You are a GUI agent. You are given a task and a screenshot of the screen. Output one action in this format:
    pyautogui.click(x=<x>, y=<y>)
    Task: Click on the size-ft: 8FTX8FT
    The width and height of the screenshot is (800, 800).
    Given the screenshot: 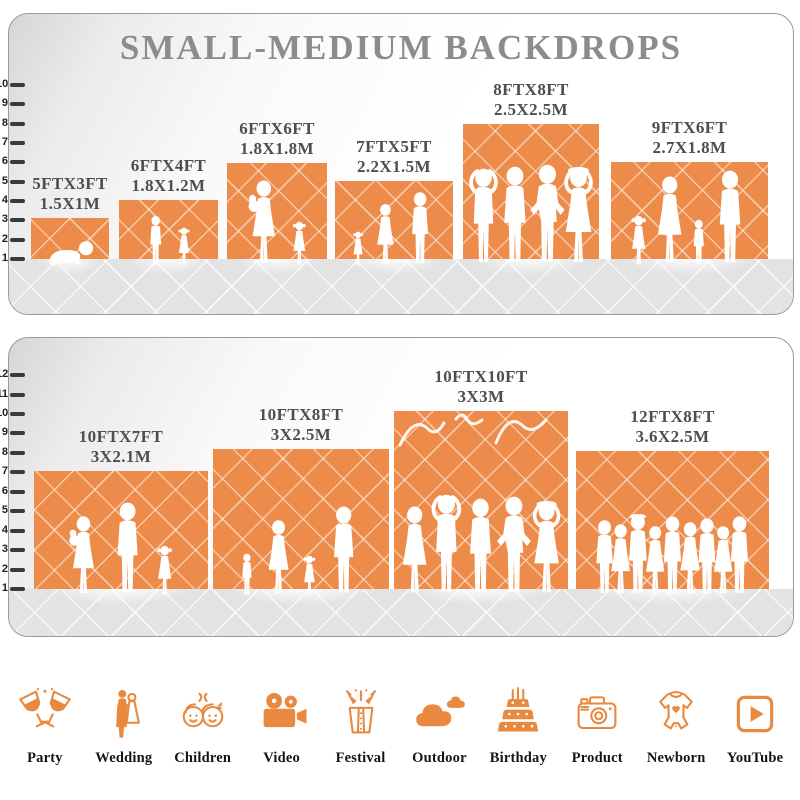 What is the action you would take?
    pyautogui.click(x=531, y=89)
    